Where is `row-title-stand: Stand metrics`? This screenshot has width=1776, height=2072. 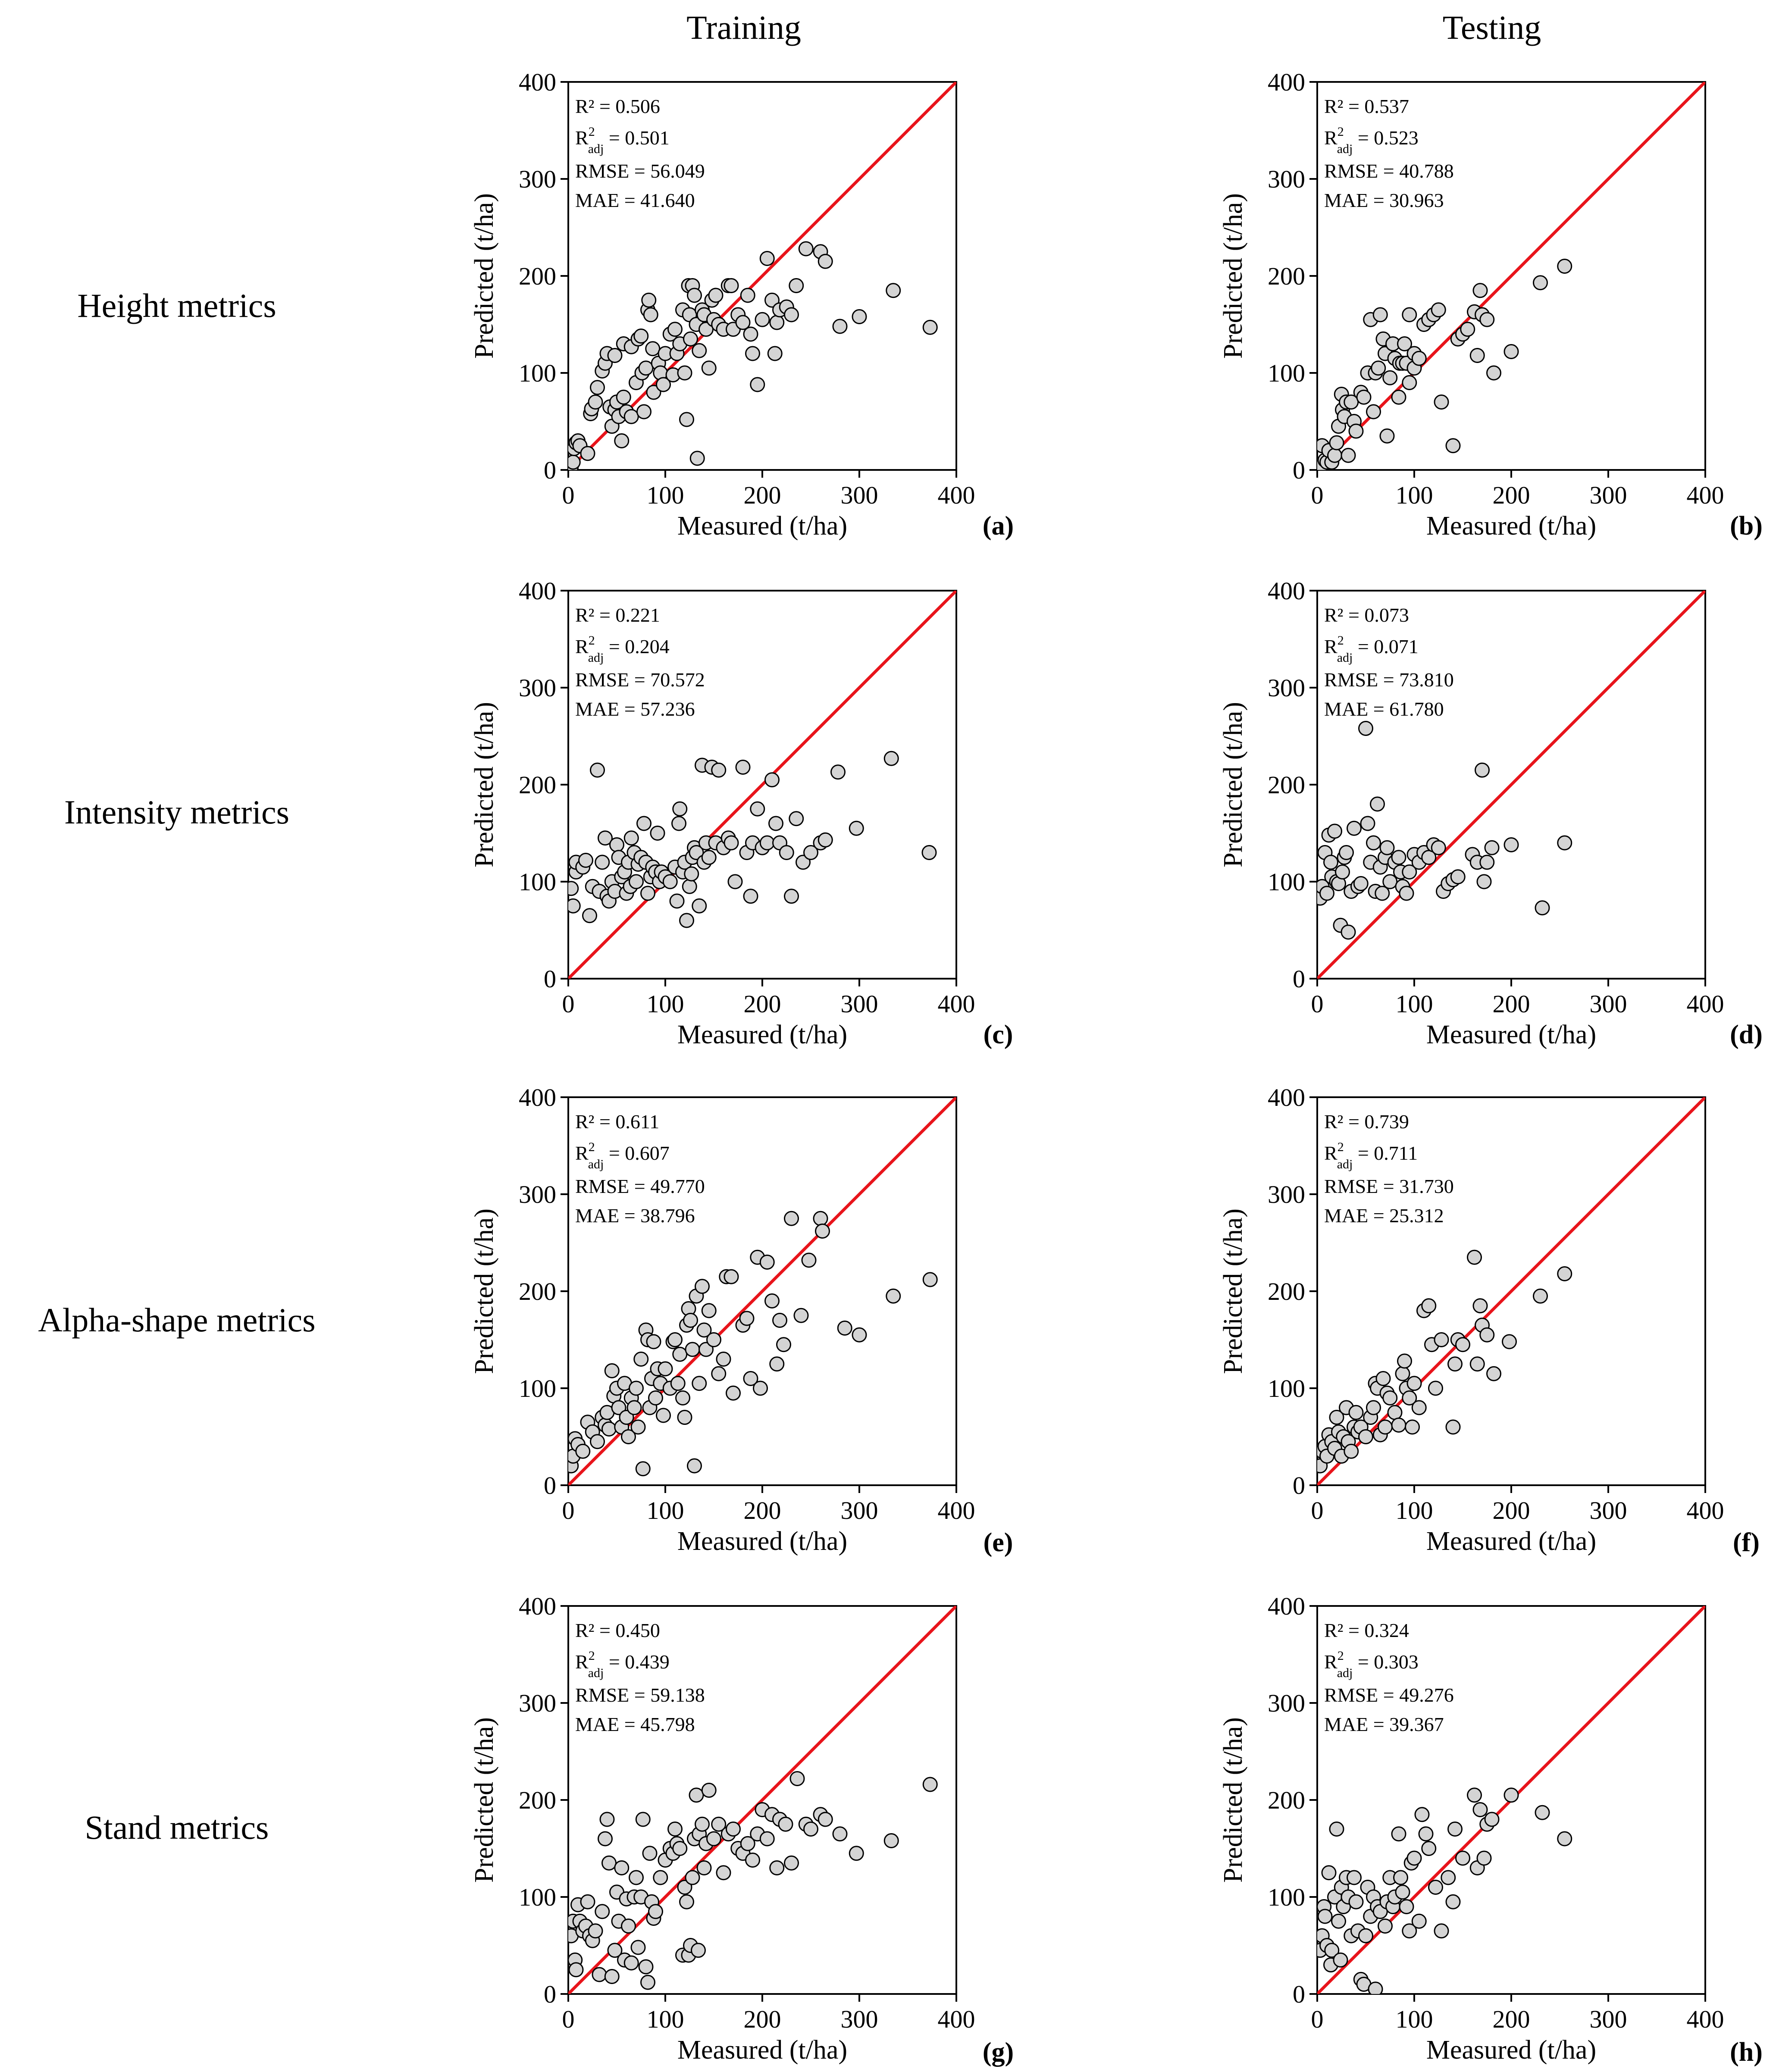 row-title-stand: Stand metrics is located at coordinates (177, 1827).